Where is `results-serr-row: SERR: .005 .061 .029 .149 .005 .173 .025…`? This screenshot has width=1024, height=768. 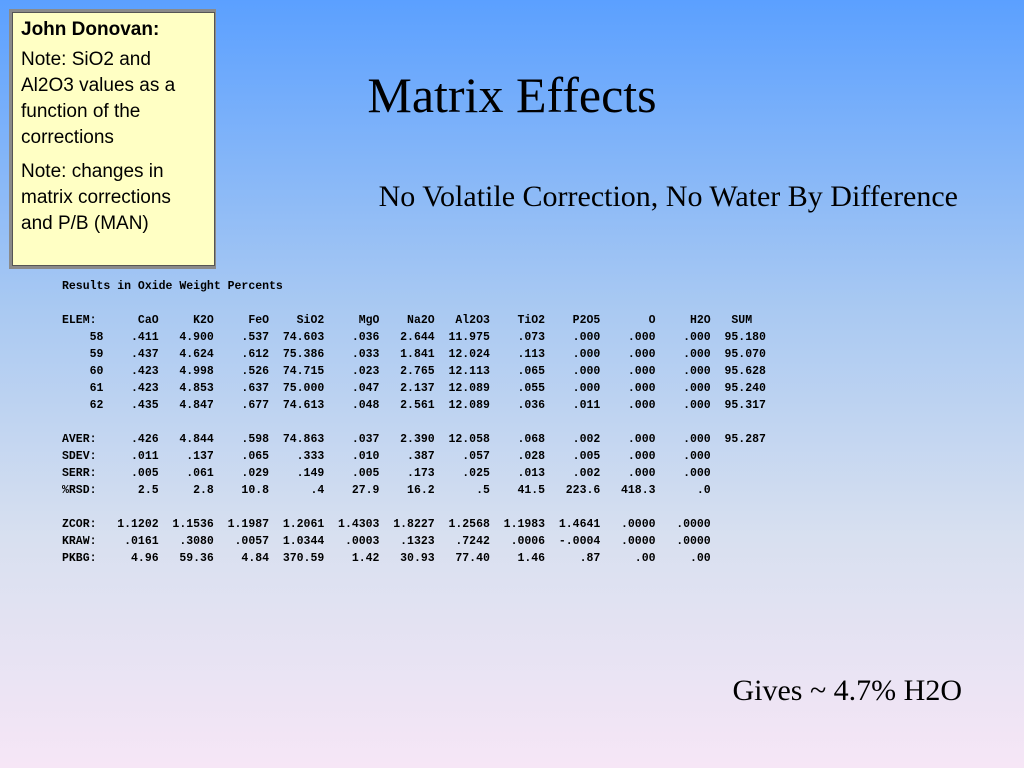
results-serr-row: SERR: .005 .061 .029 .149 .005 .173 .025… is located at coordinates (386, 473).